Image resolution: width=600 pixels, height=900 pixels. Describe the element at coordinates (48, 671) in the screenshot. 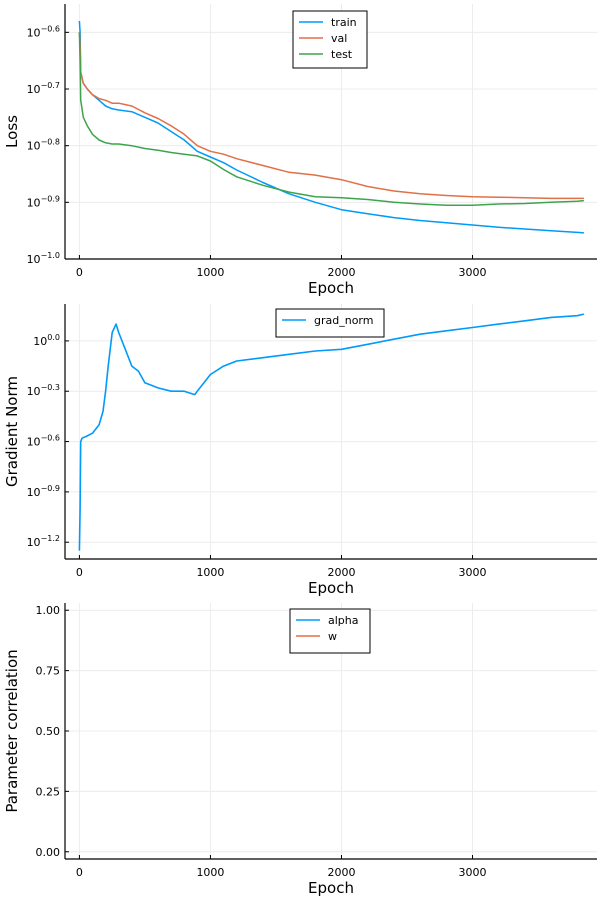

I see `y-tick-label: 0.75` at that location.